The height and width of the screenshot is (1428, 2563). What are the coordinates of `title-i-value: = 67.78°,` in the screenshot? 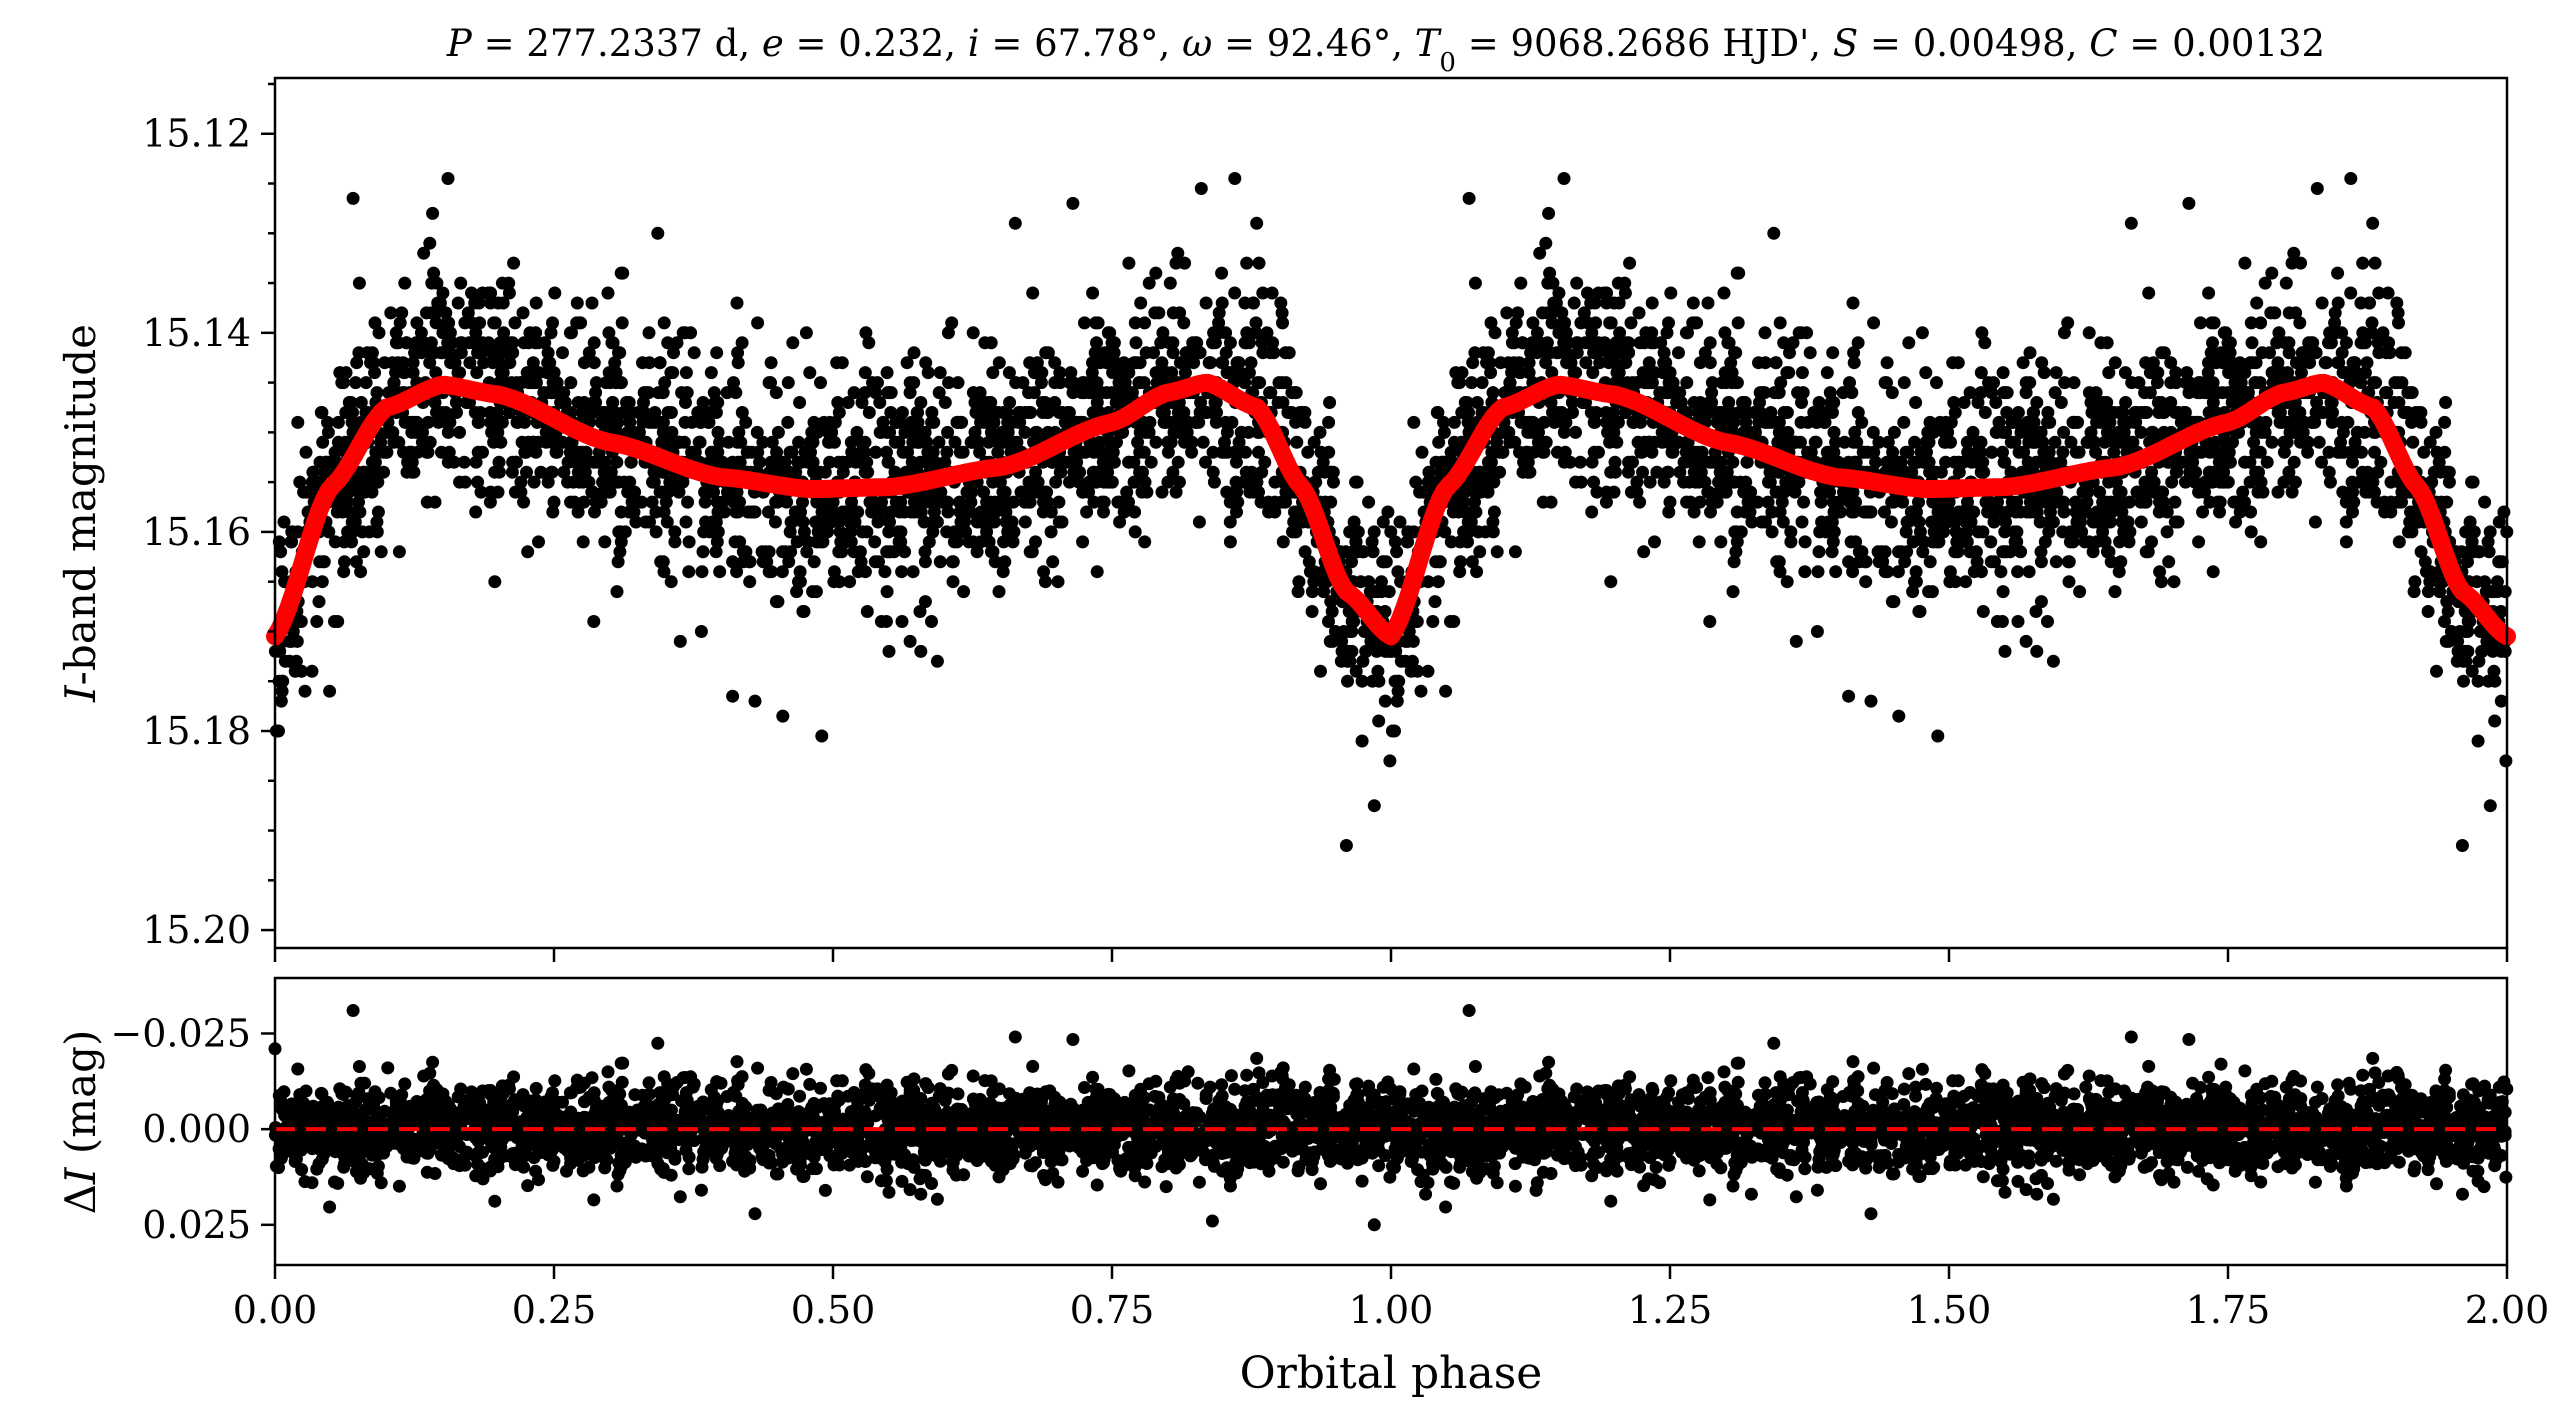 It's located at (1081, 43).